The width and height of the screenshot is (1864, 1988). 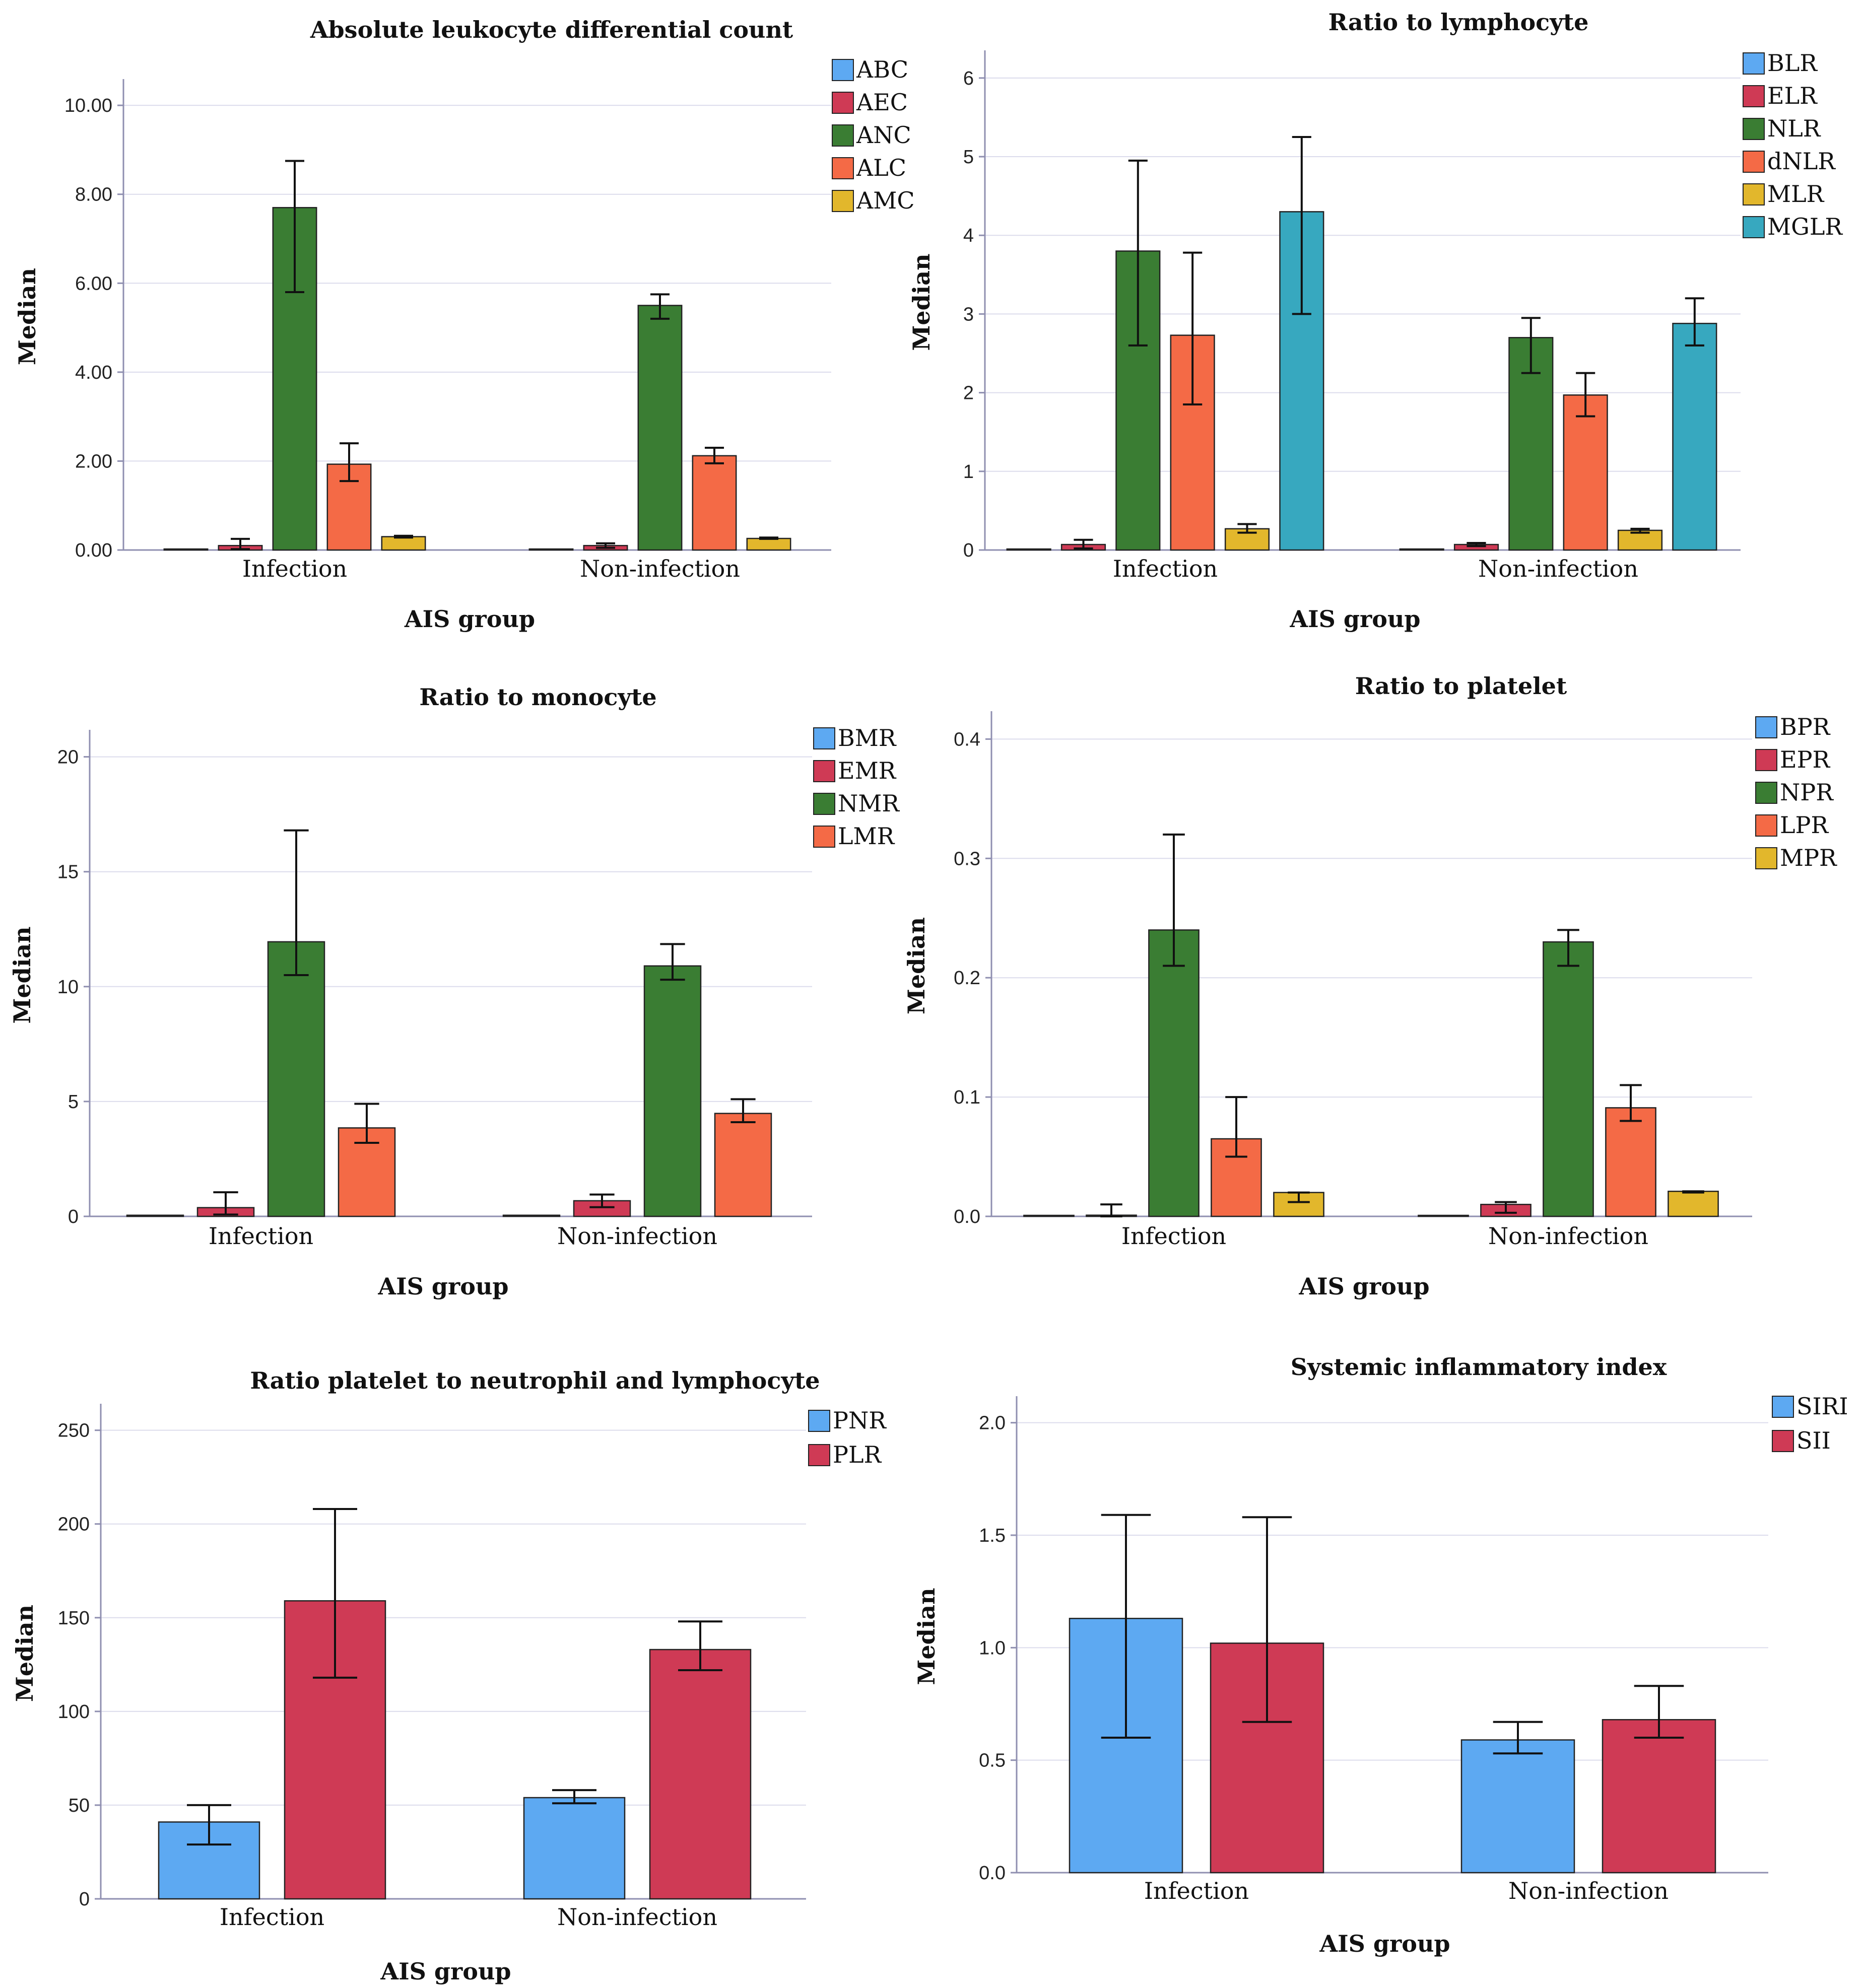 What do you see at coordinates (537, 697) in the screenshot?
I see `chart-title: Ratio to monocyte` at bounding box center [537, 697].